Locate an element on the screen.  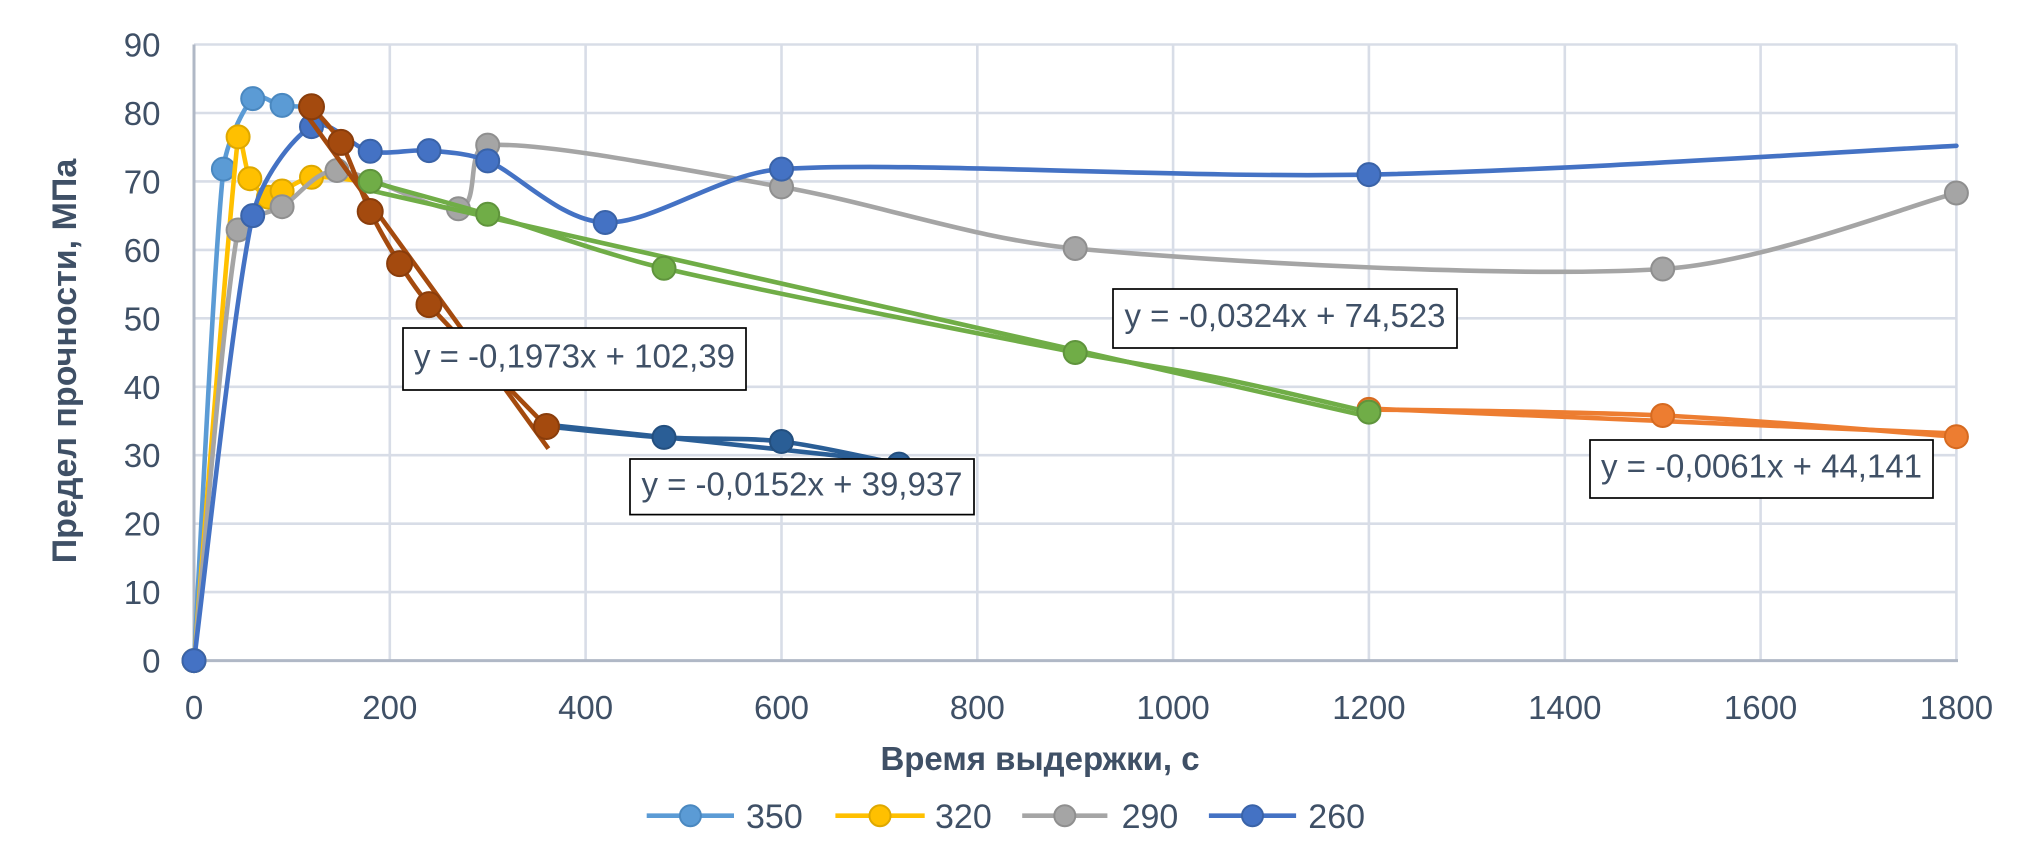
svg-text: y = -0,0061x + 44,141 is located at coordinates (1761, 466).